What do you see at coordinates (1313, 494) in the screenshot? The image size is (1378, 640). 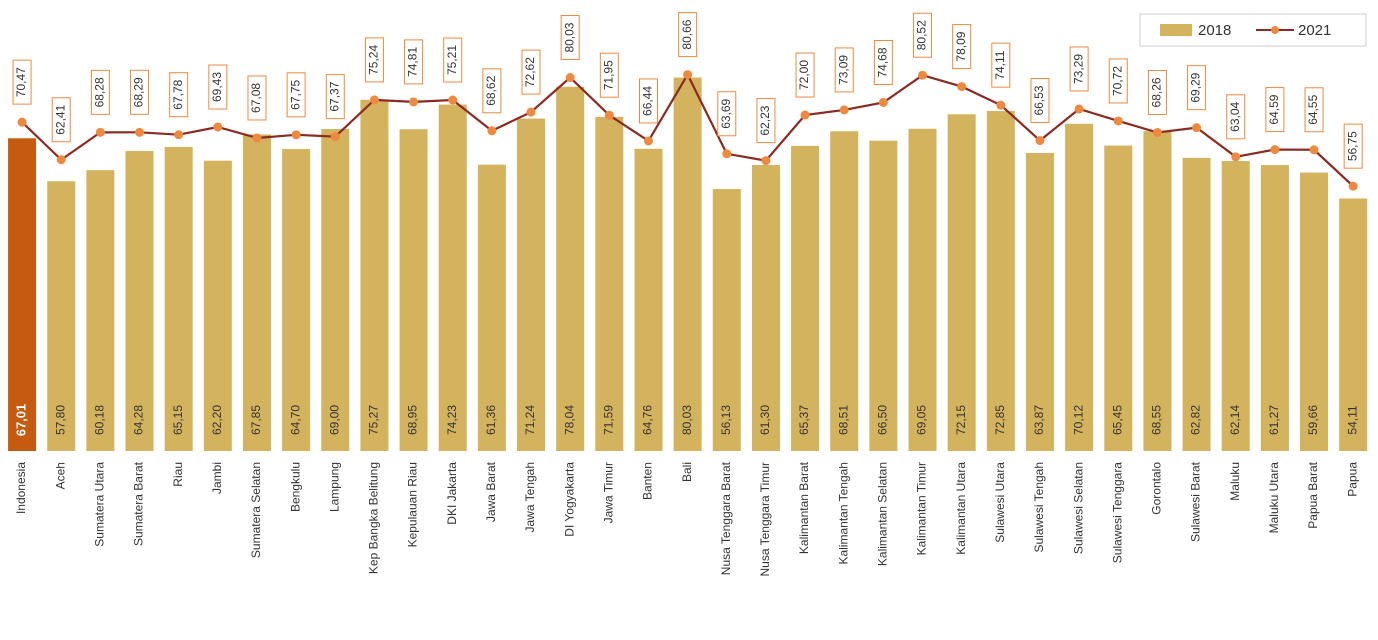 I see `x-tick-label: Papua Barat` at bounding box center [1313, 494].